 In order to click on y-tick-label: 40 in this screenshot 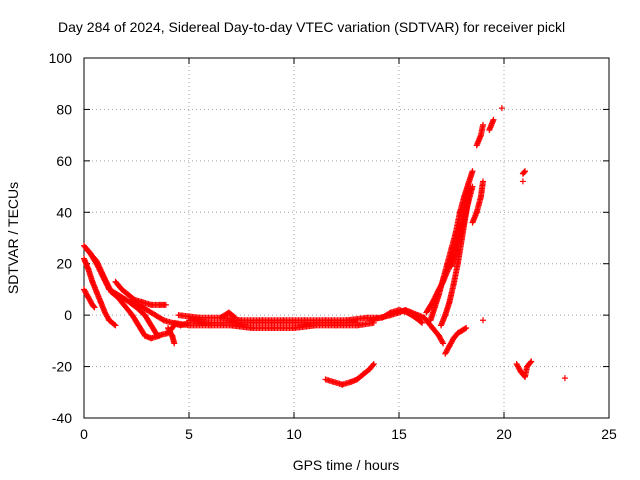, I will do `click(64, 212)`.